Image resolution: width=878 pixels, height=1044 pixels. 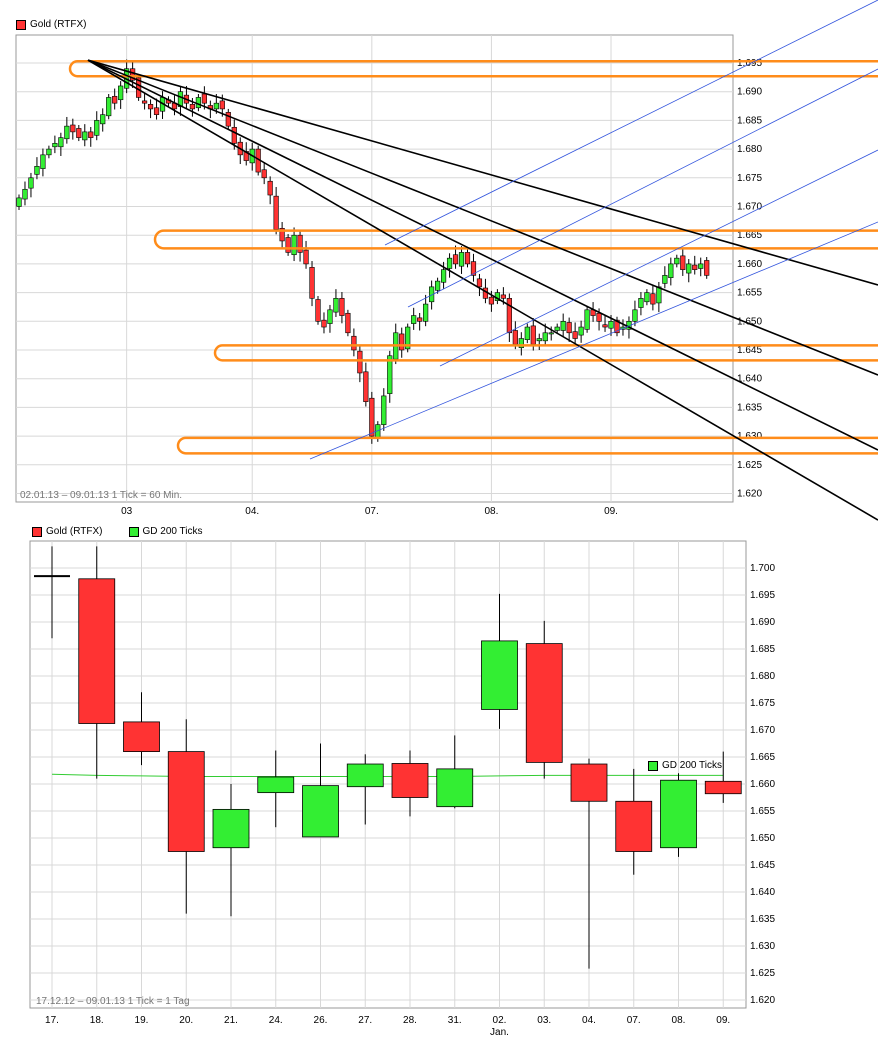 What do you see at coordinates (749, 149) in the screenshot?
I see `top-y-tick-label: 1.680` at bounding box center [749, 149].